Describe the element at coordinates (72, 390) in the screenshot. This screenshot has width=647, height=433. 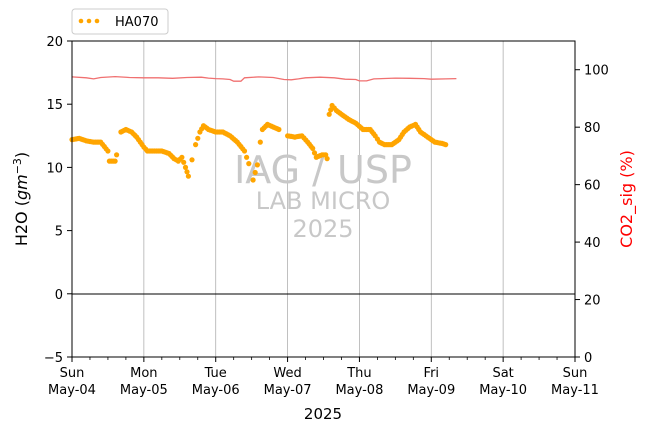
I see `x-tick-label-date: May-04` at that location.